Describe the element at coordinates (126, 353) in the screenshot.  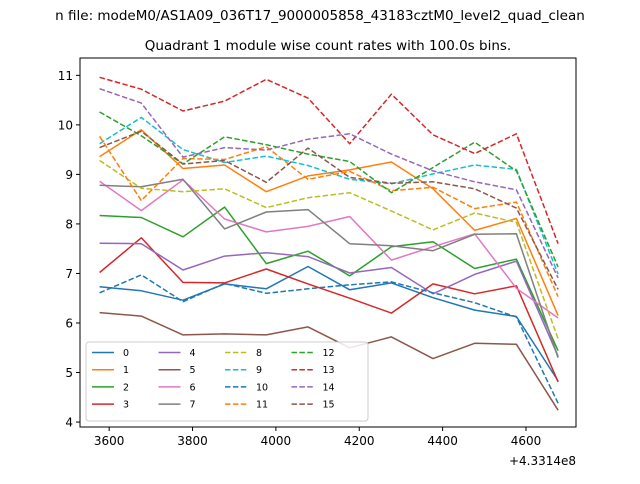
I see `legend-label-0: 0` at that location.